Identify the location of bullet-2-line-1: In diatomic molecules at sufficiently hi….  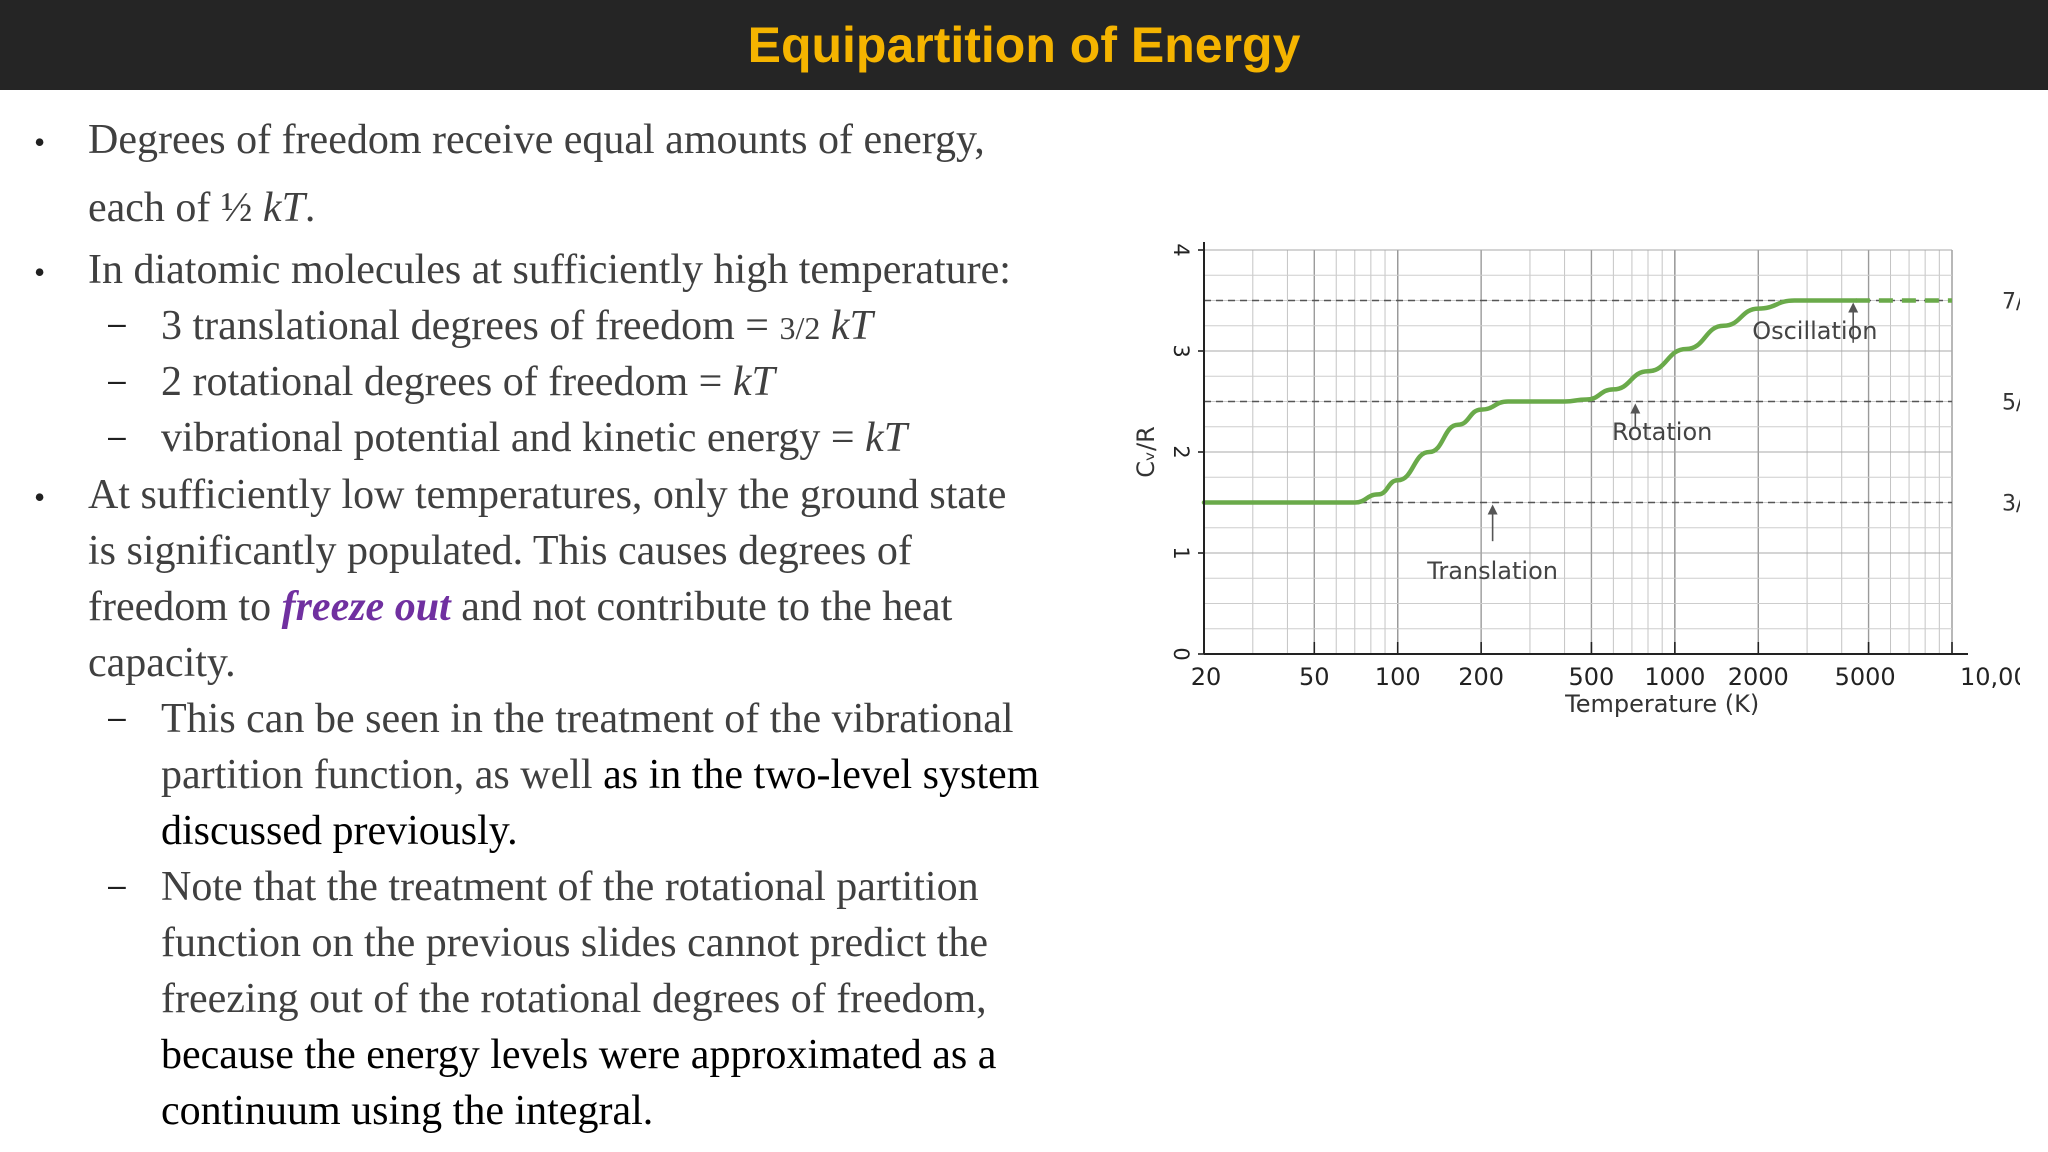
(549, 270).